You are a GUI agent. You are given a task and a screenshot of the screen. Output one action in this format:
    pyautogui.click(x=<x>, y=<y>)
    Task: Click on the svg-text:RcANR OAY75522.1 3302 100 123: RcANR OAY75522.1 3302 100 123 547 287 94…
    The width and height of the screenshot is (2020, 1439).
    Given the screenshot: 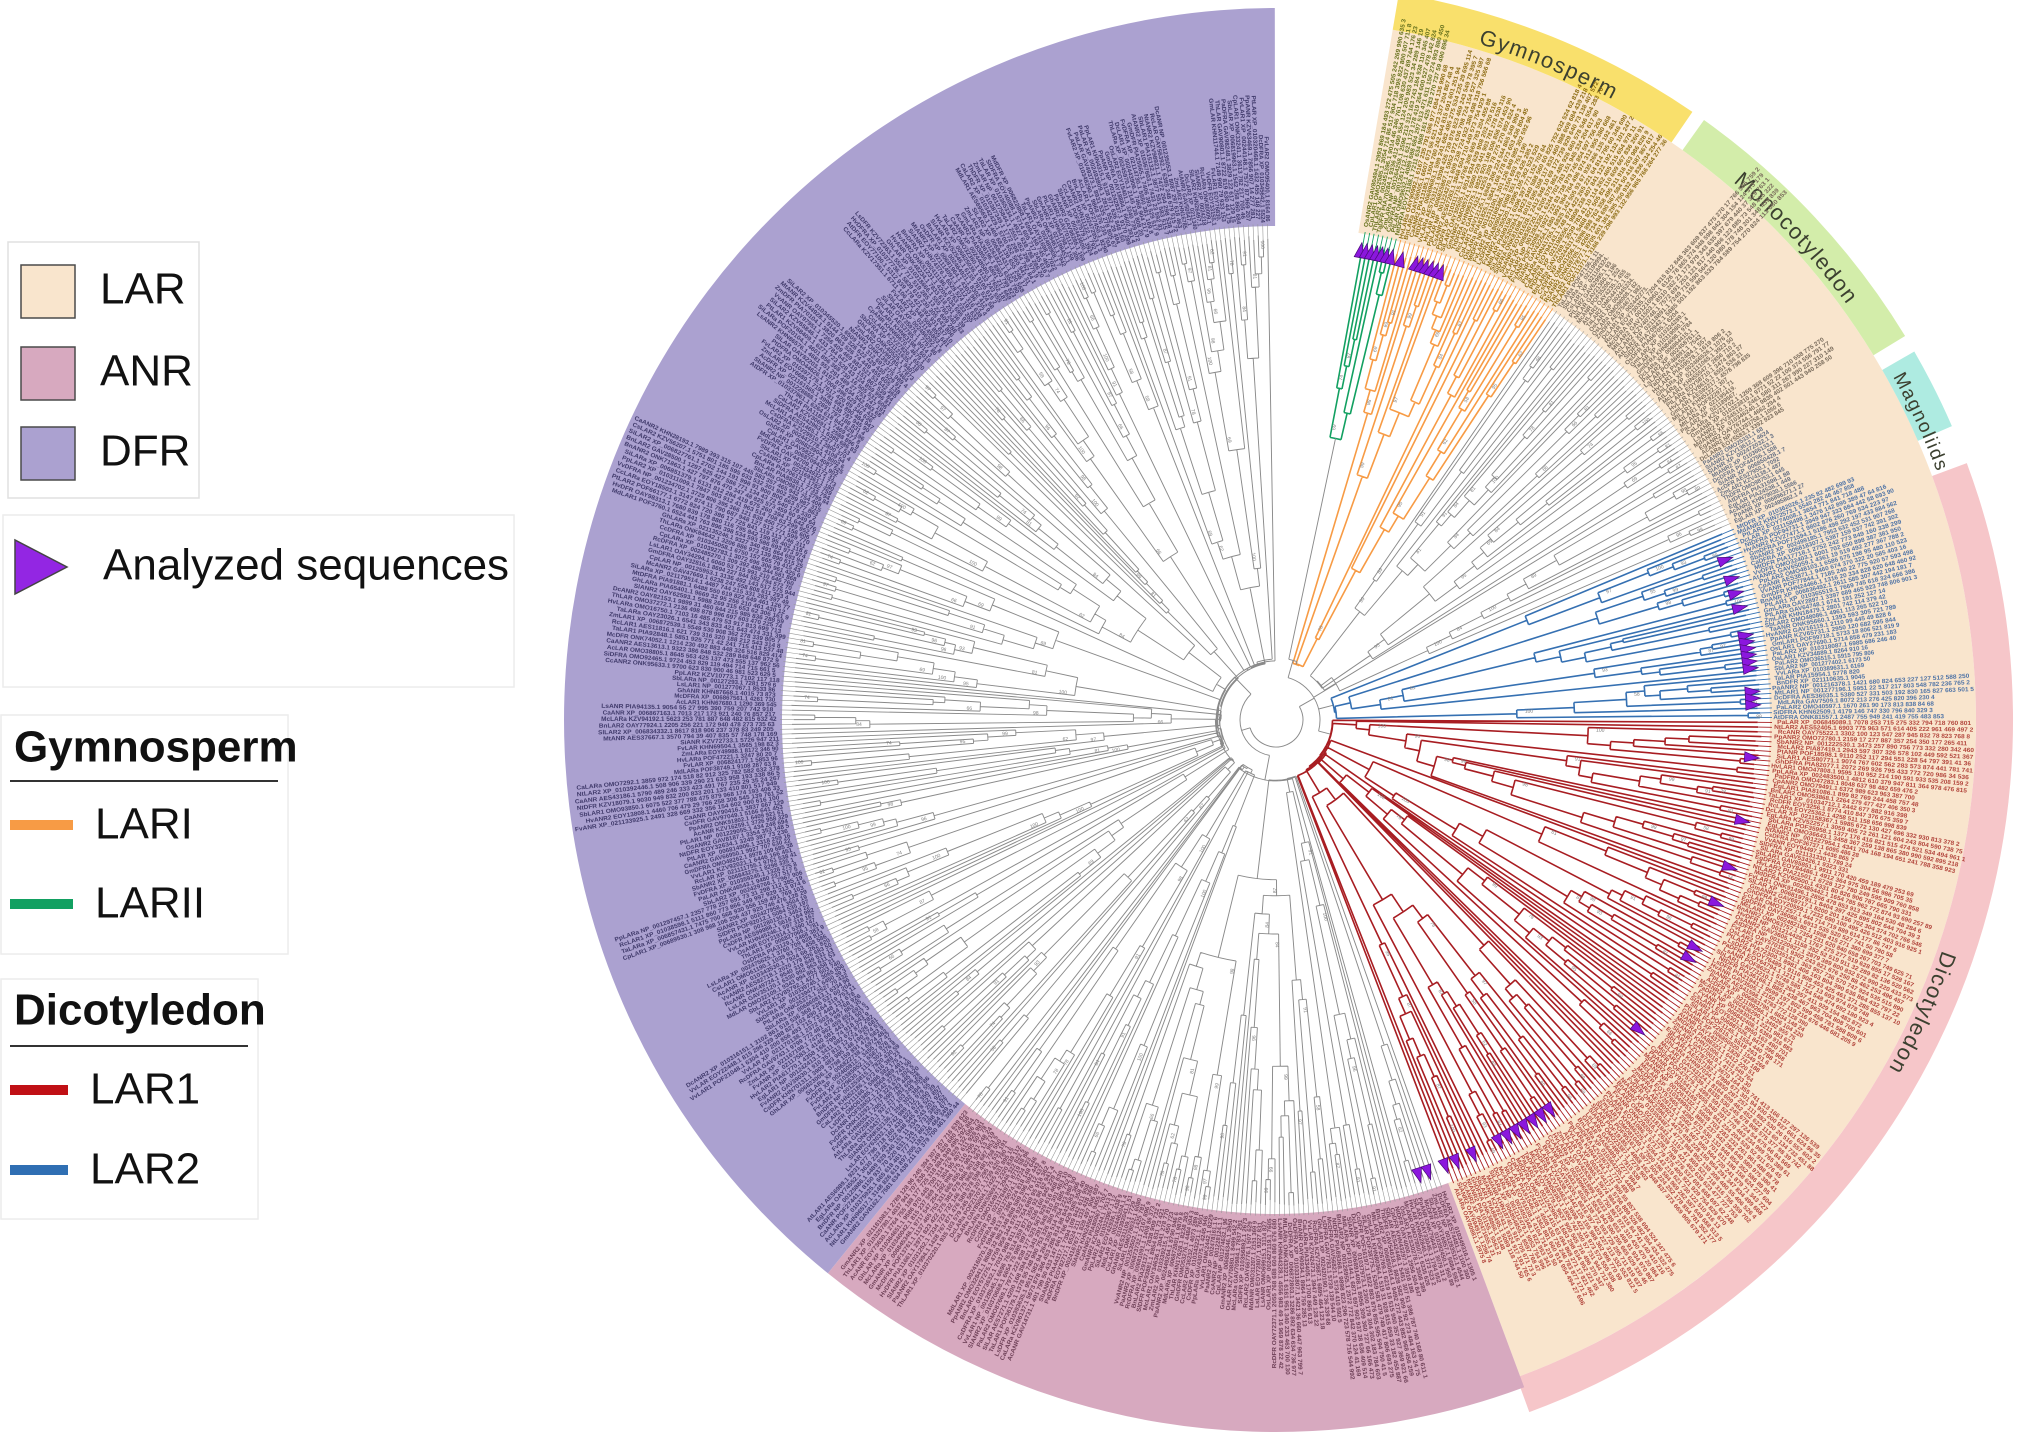 What is the action you would take?
    pyautogui.click(x=1874, y=735)
    